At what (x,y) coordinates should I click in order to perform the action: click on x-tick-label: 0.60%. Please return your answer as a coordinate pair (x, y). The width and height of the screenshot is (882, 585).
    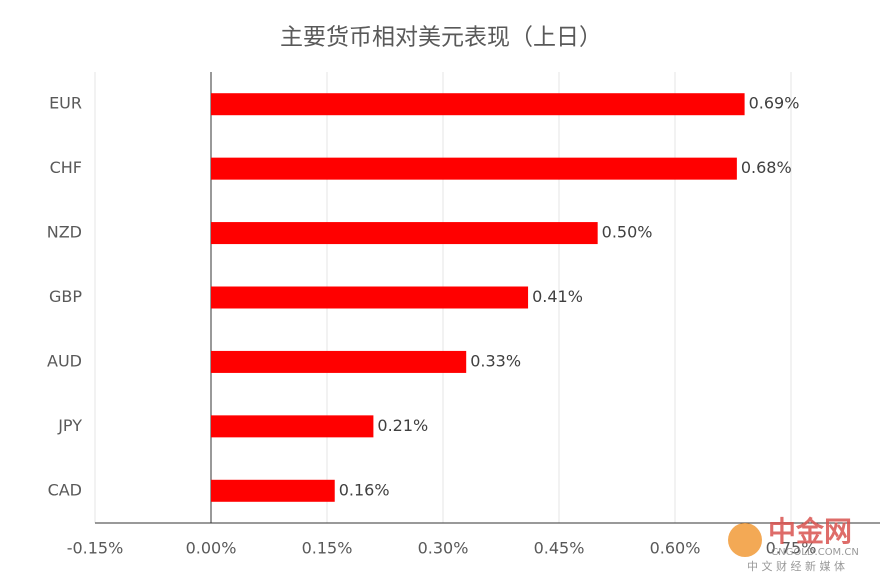
    Looking at the image, I should click on (675, 548).